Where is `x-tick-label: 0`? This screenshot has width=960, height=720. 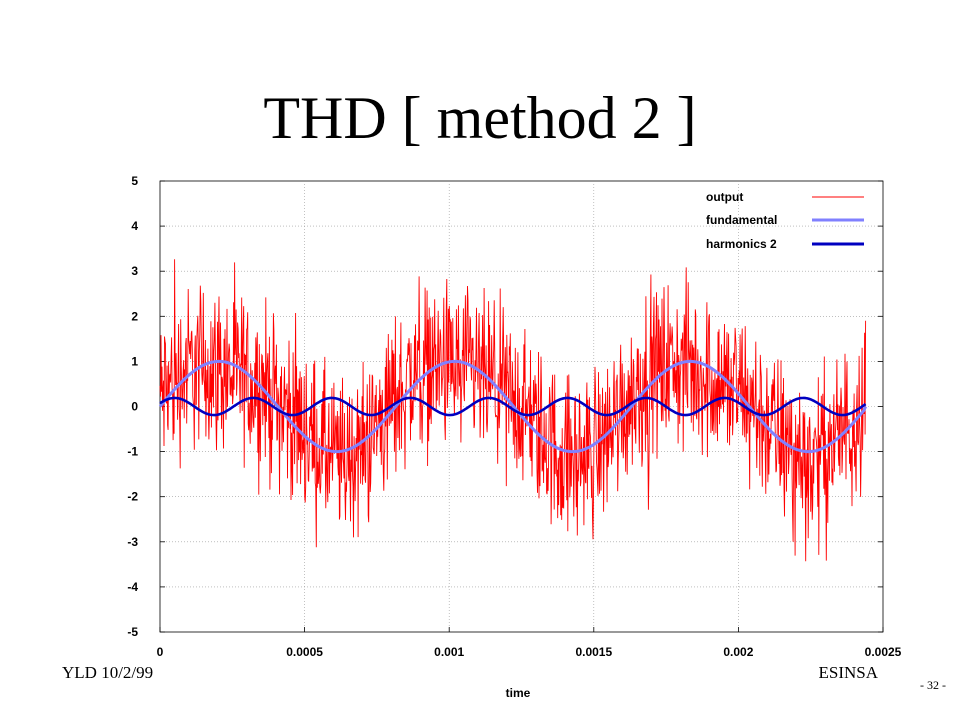
x-tick-label: 0 is located at coordinates (160, 652).